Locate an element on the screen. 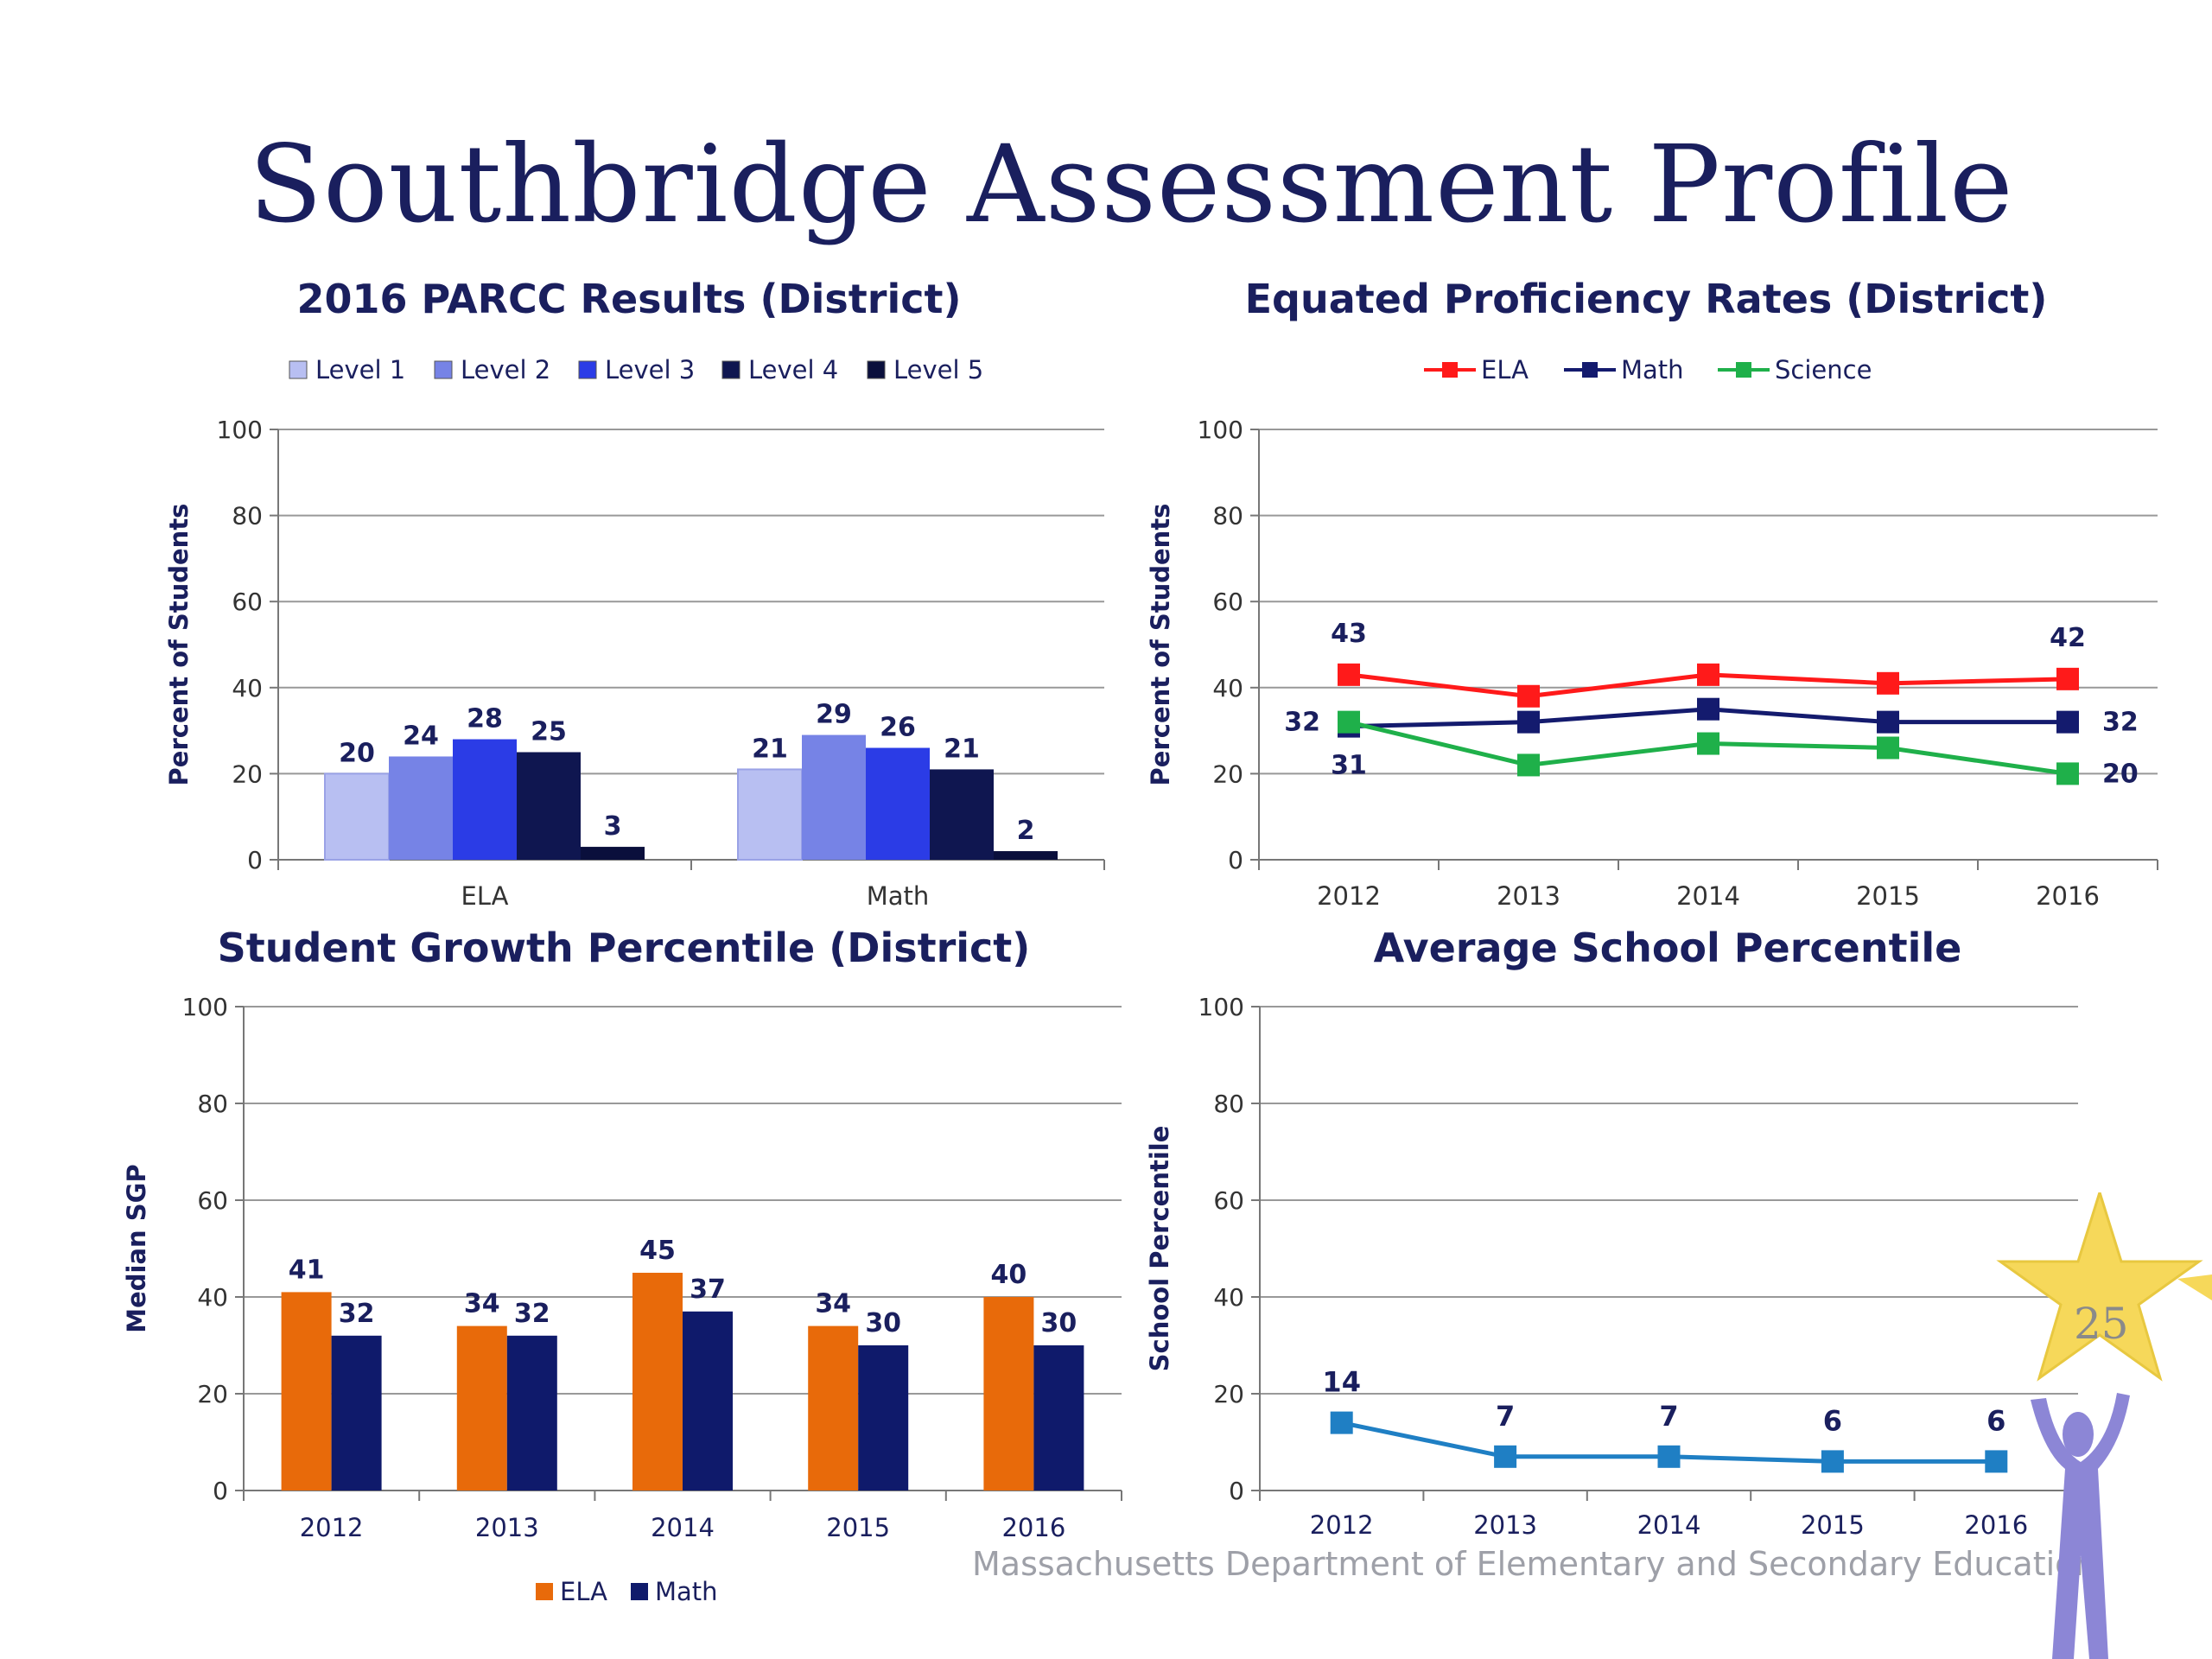 The width and height of the screenshot is (2212, 1659). x-tick-label: ELA is located at coordinates (485, 896).